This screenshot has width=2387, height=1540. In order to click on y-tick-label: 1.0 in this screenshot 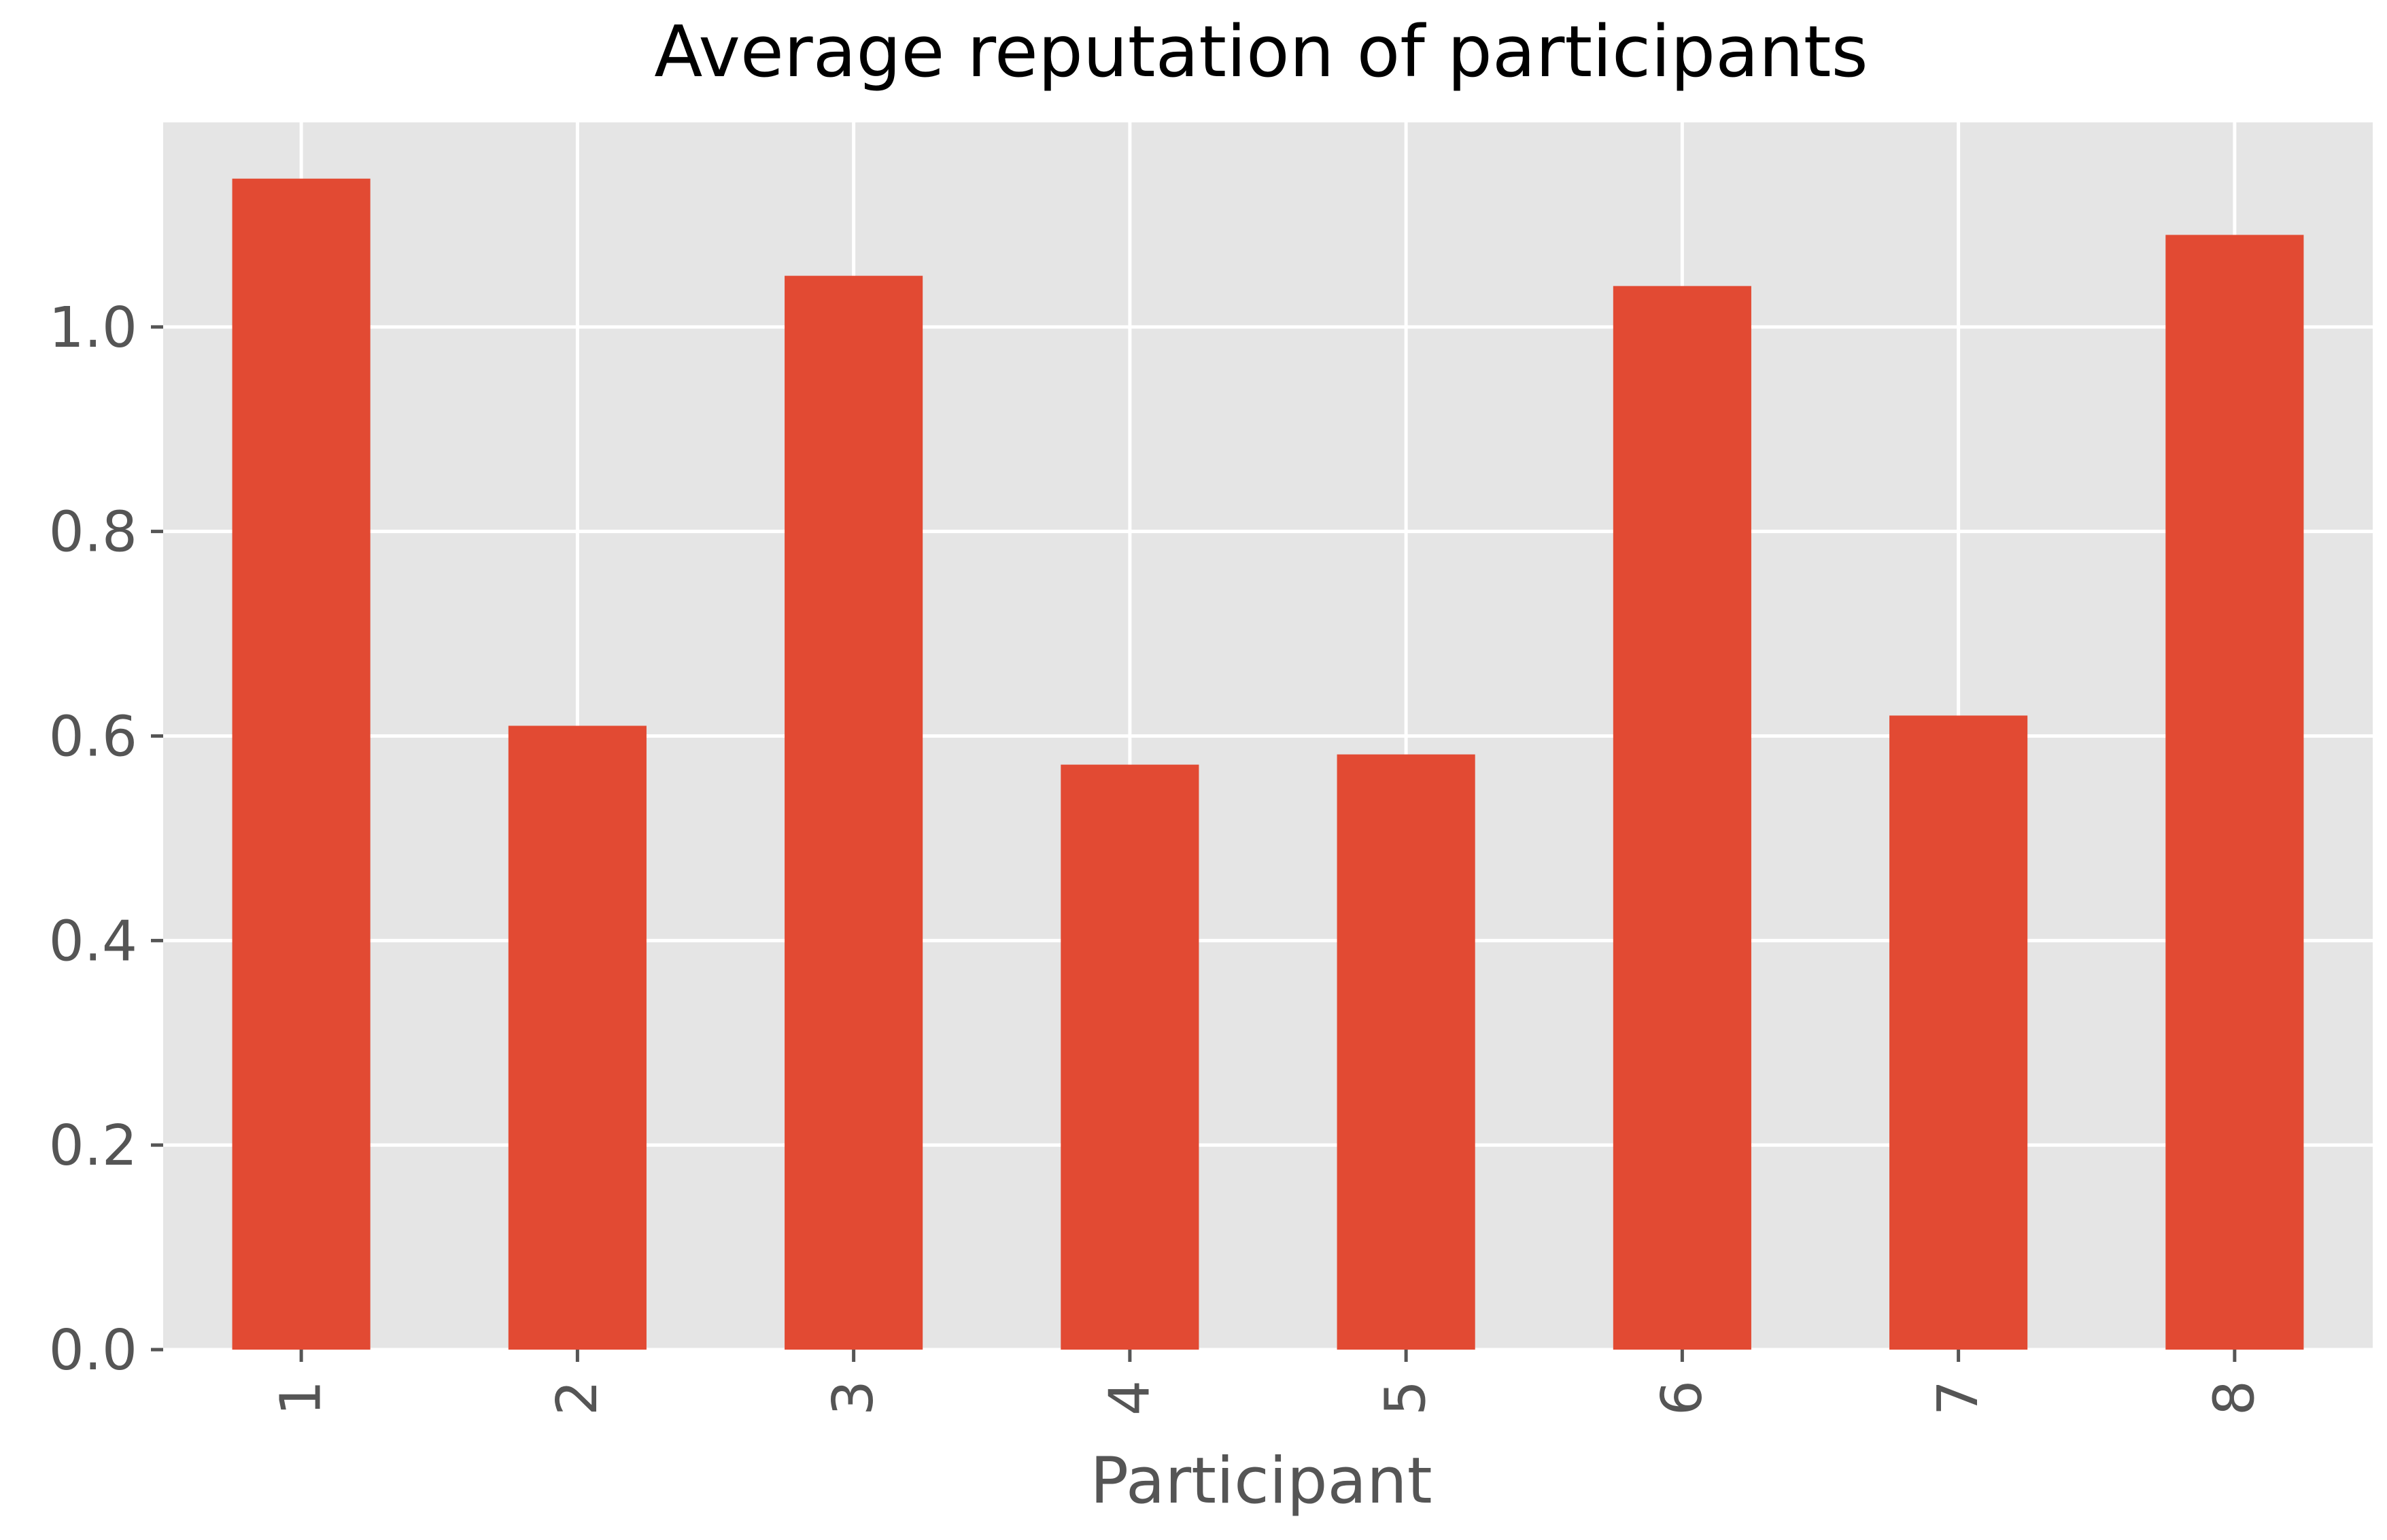, I will do `click(93, 328)`.